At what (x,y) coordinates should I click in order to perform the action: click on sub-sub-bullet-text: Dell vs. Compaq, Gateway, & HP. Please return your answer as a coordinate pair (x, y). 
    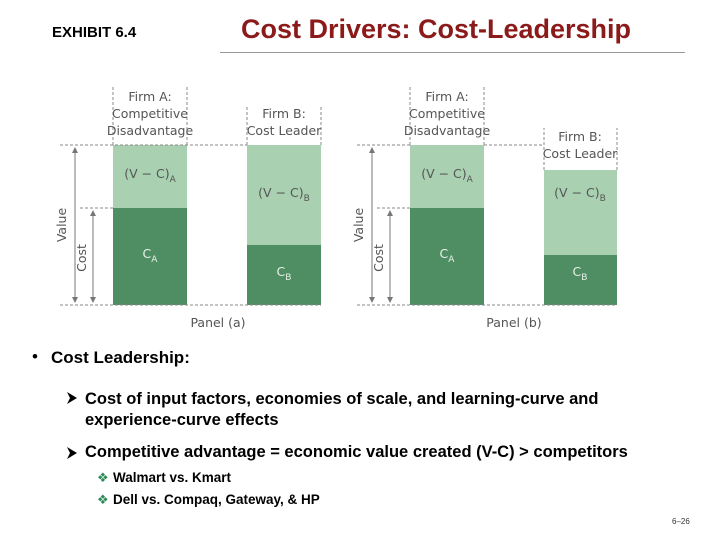
    Looking at the image, I should click on (216, 499).